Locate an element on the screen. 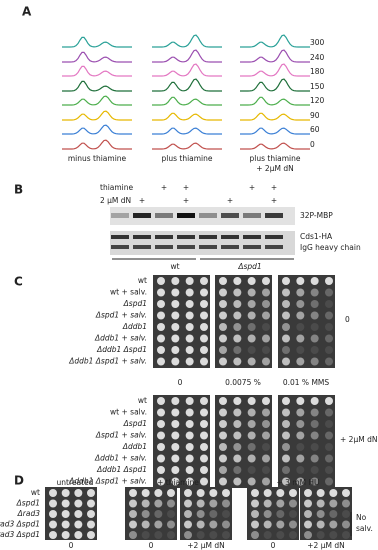 This screenshot has height=550, width=378. strain-label: Δspd1 + salv. is located at coordinates (121, 315).